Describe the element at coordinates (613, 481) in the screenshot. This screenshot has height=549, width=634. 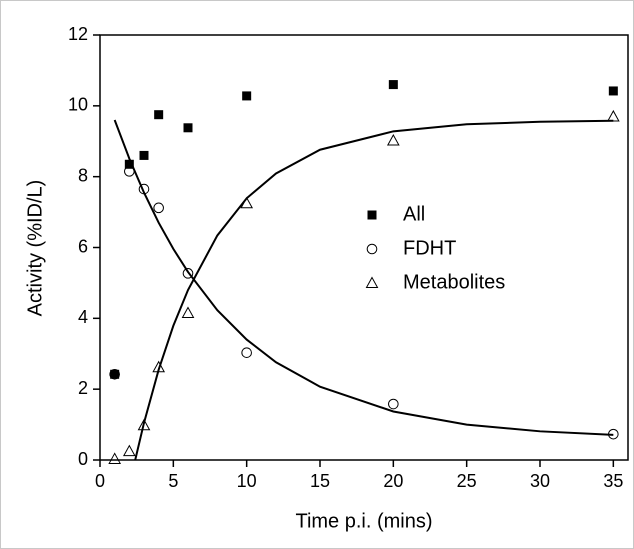
I see `x-tick-label: 35` at that location.